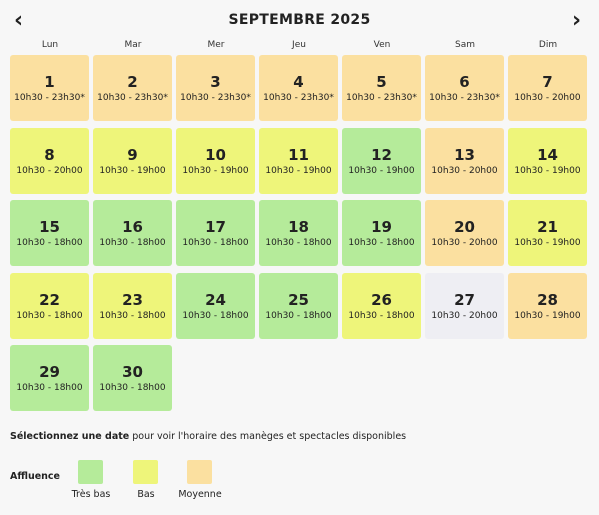  What do you see at coordinates (464, 154) in the screenshot?
I see `day-number: 13` at bounding box center [464, 154].